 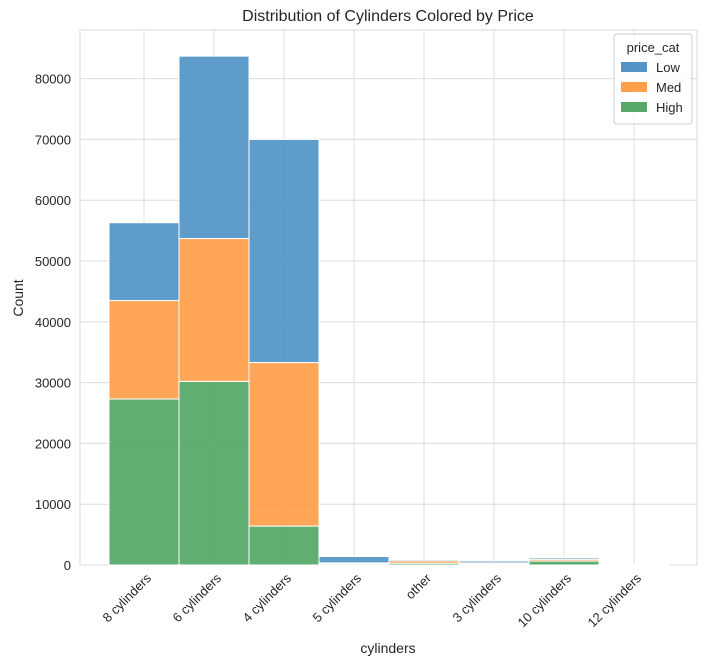 I want to click on x-tick-label: 10 cylinders, so click(x=544, y=600).